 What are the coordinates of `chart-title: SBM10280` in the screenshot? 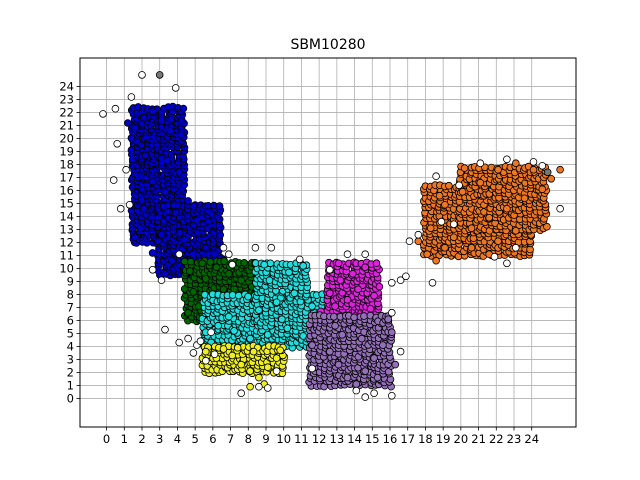 It's located at (327, 45).